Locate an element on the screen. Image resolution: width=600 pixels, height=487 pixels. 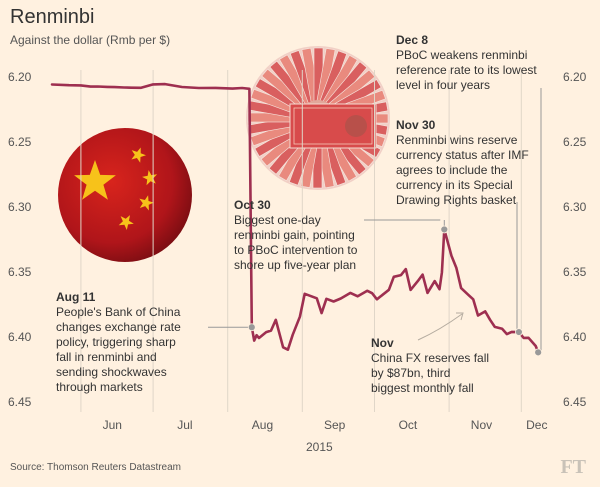
annotation-oct30-date: Oct 30 is located at coordinates (252, 205).